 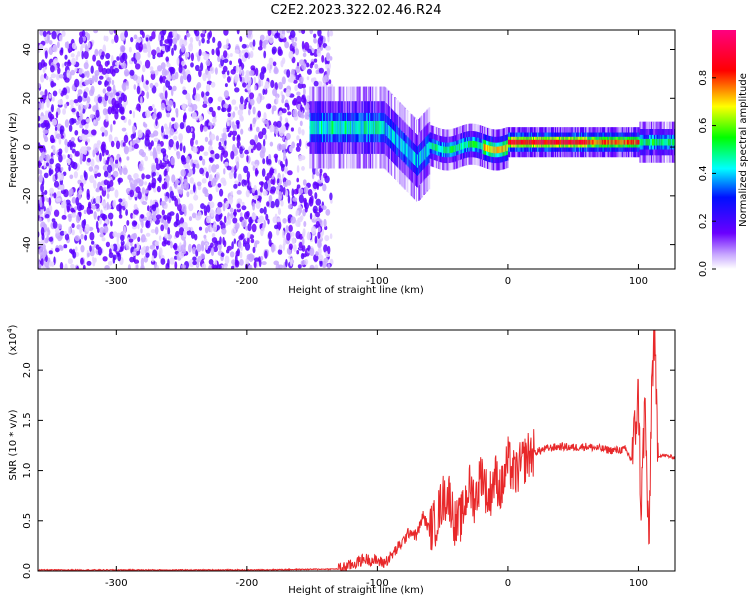 What do you see at coordinates (703, 78) in the screenshot?
I see `colorbar-tick-label: 0.8` at bounding box center [703, 78].